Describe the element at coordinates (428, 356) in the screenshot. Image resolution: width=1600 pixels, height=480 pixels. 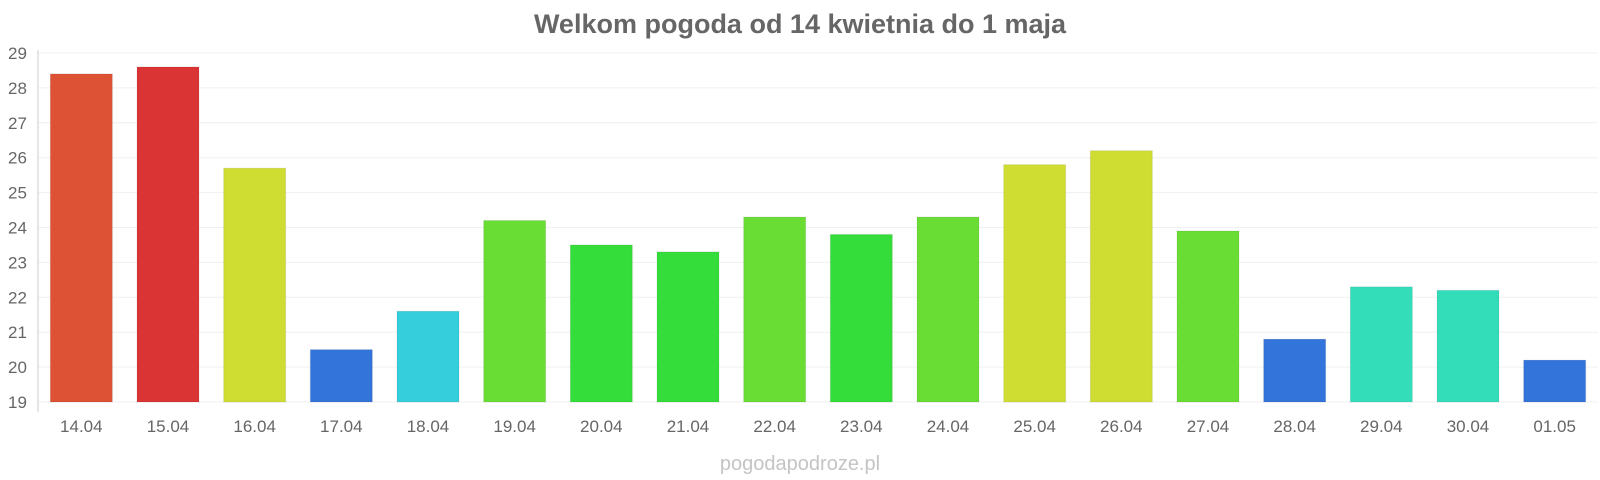
I see `bar-18.04` at that location.